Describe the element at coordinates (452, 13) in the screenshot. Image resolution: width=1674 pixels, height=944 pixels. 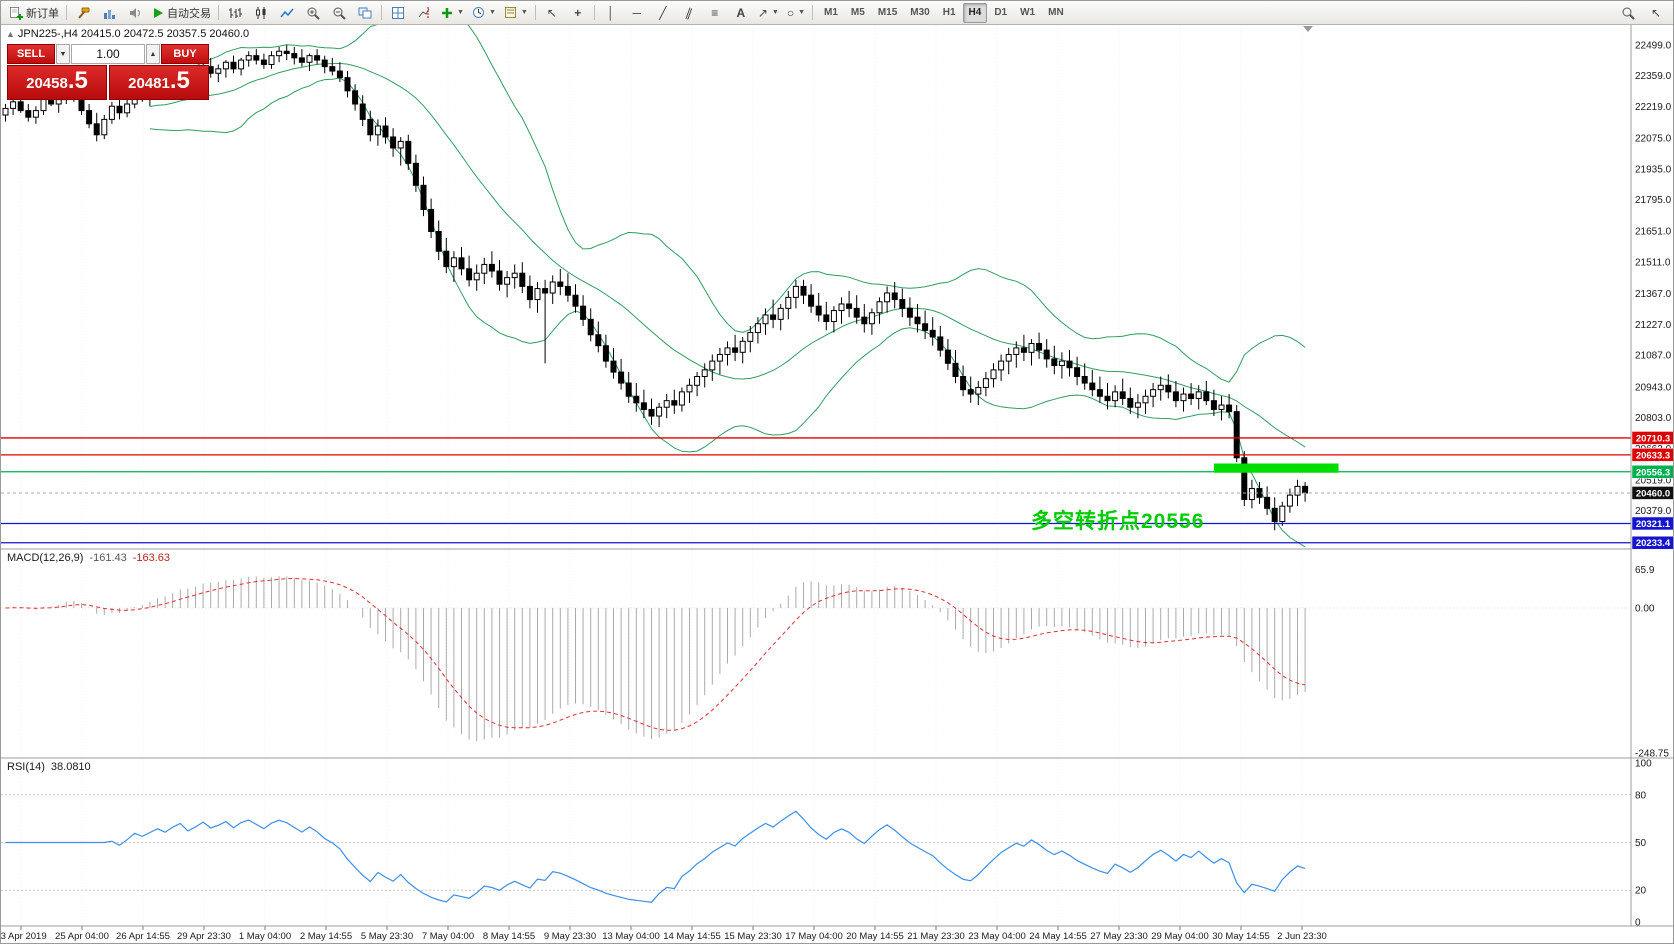
I see `add-indicator-button: ▼` at that location.